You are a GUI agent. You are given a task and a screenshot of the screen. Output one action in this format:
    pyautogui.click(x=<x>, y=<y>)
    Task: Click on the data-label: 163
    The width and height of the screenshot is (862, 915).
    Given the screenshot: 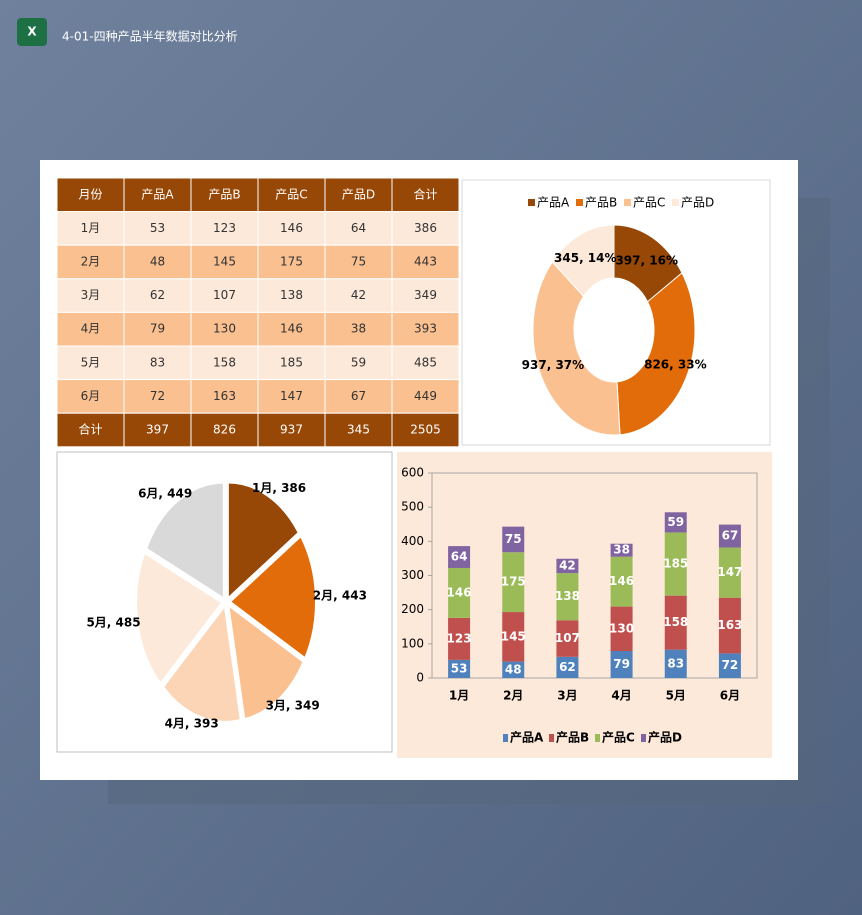 What is the action you would take?
    pyautogui.click(x=729, y=625)
    